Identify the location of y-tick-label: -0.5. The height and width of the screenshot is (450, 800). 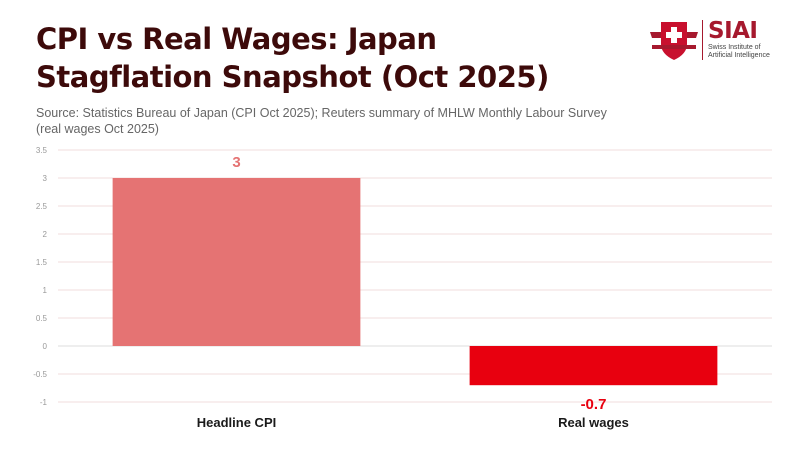
(40, 374).